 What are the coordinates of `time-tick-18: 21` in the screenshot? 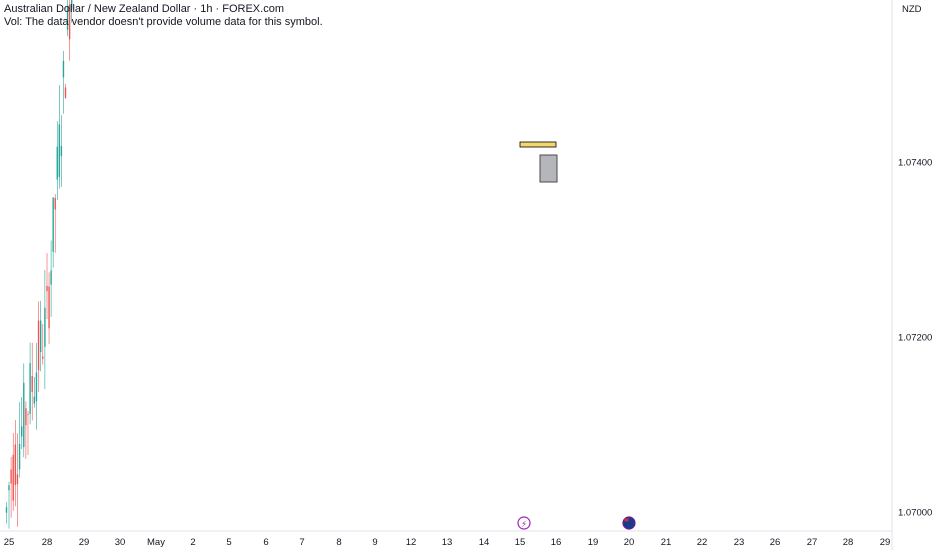 It's located at (666, 542).